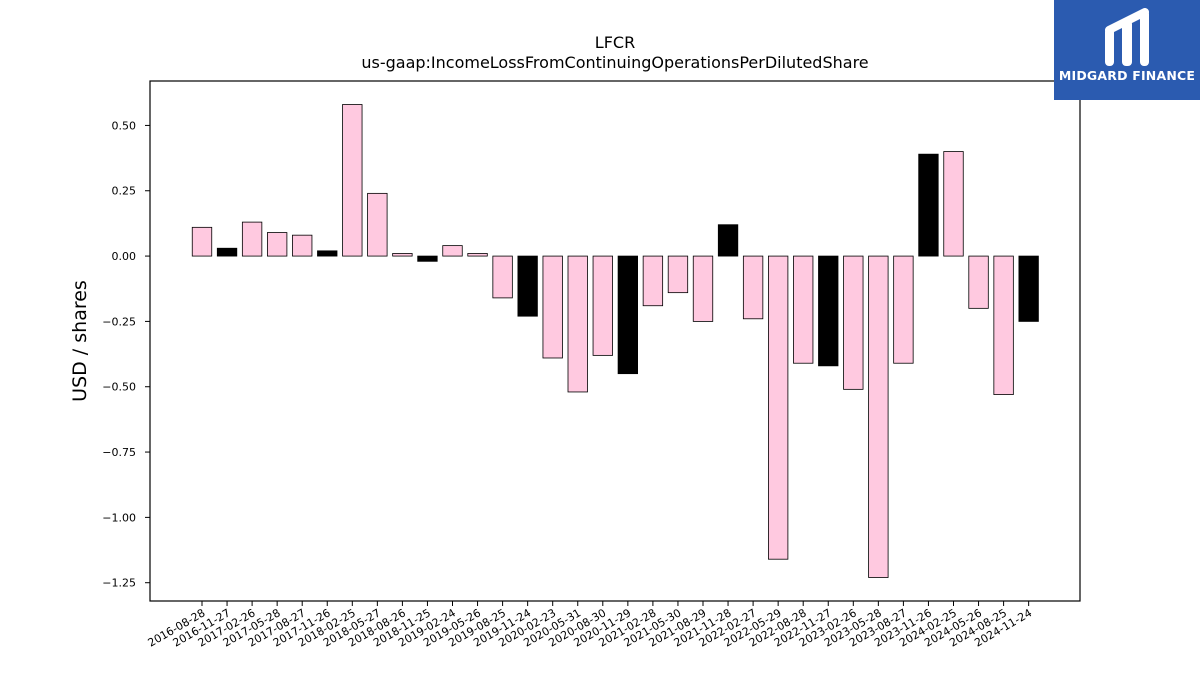 The image size is (1200, 675). What do you see at coordinates (124, 125) in the screenshot?
I see `y-tick-label: 0.50` at bounding box center [124, 125].